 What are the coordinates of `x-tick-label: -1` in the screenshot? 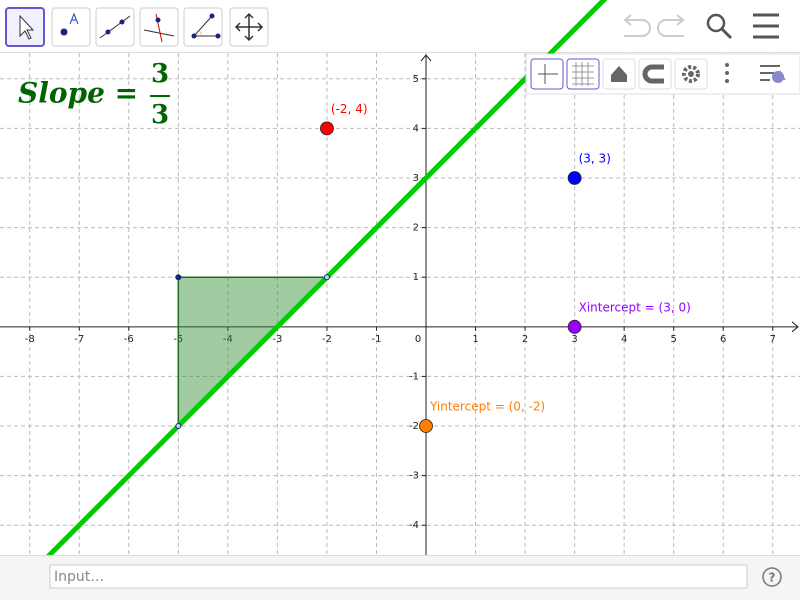 It's located at (376, 339).